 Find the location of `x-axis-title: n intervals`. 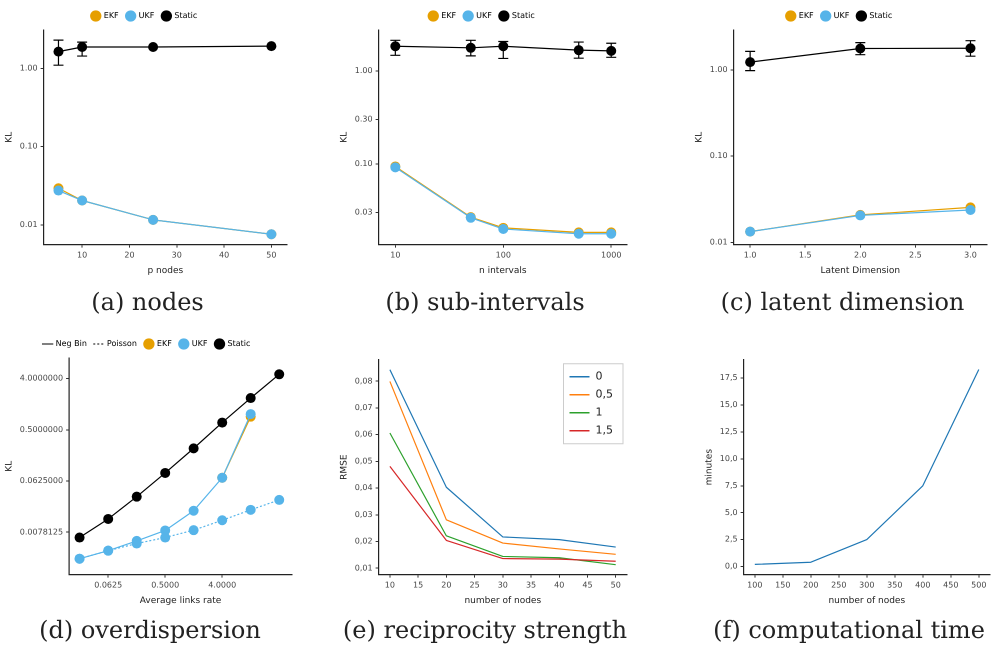

x-axis-title: n intervals is located at coordinates (503, 271).